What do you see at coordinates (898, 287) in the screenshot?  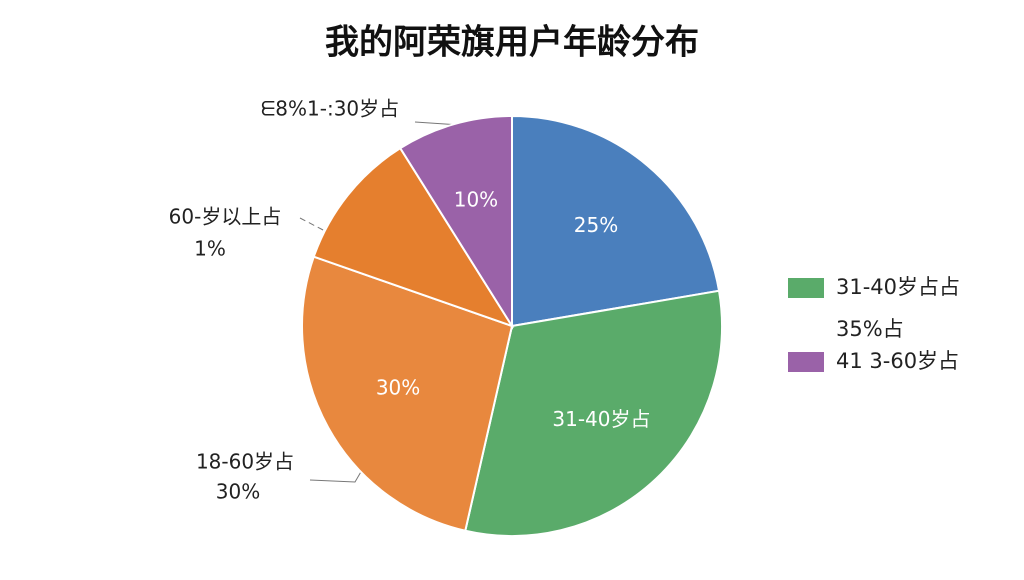 I see `legend-label: 31-40岁占占` at bounding box center [898, 287].